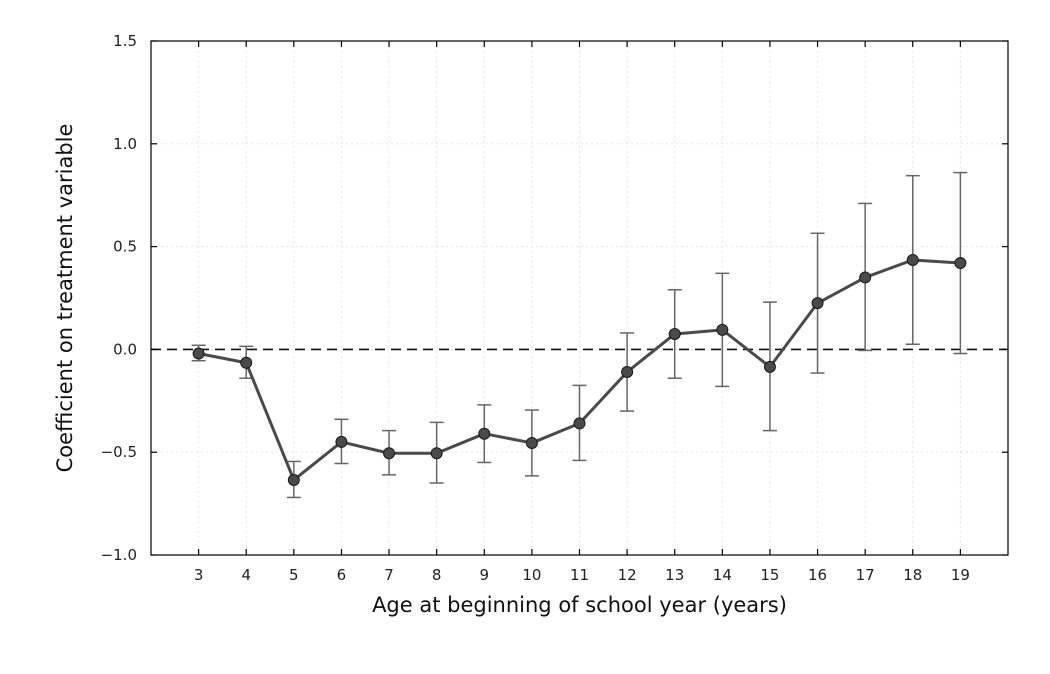 The width and height of the screenshot is (1050, 674). Describe the element at coordinates (437, 575) in the screenshot. I see `x-tick-label: 8` at that location.